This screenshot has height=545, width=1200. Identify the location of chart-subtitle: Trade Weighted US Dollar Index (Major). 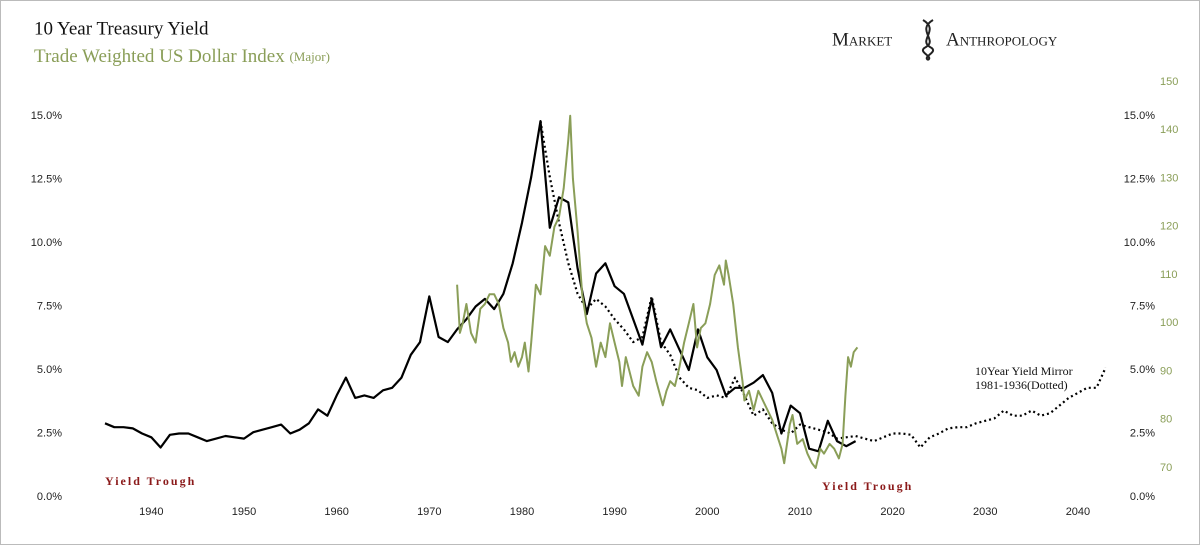
(182, 56).